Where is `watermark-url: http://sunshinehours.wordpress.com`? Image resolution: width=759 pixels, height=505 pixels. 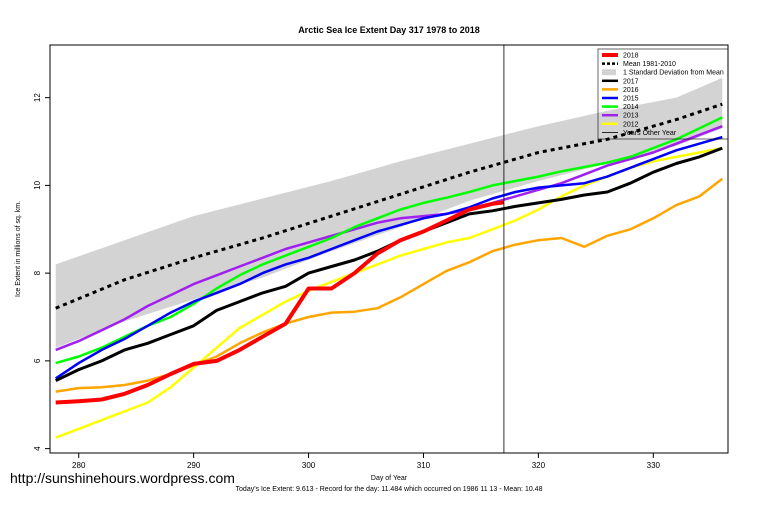 watermark-url: http://sunshinehours.wordpress.com is located at coordinates (122, 478).